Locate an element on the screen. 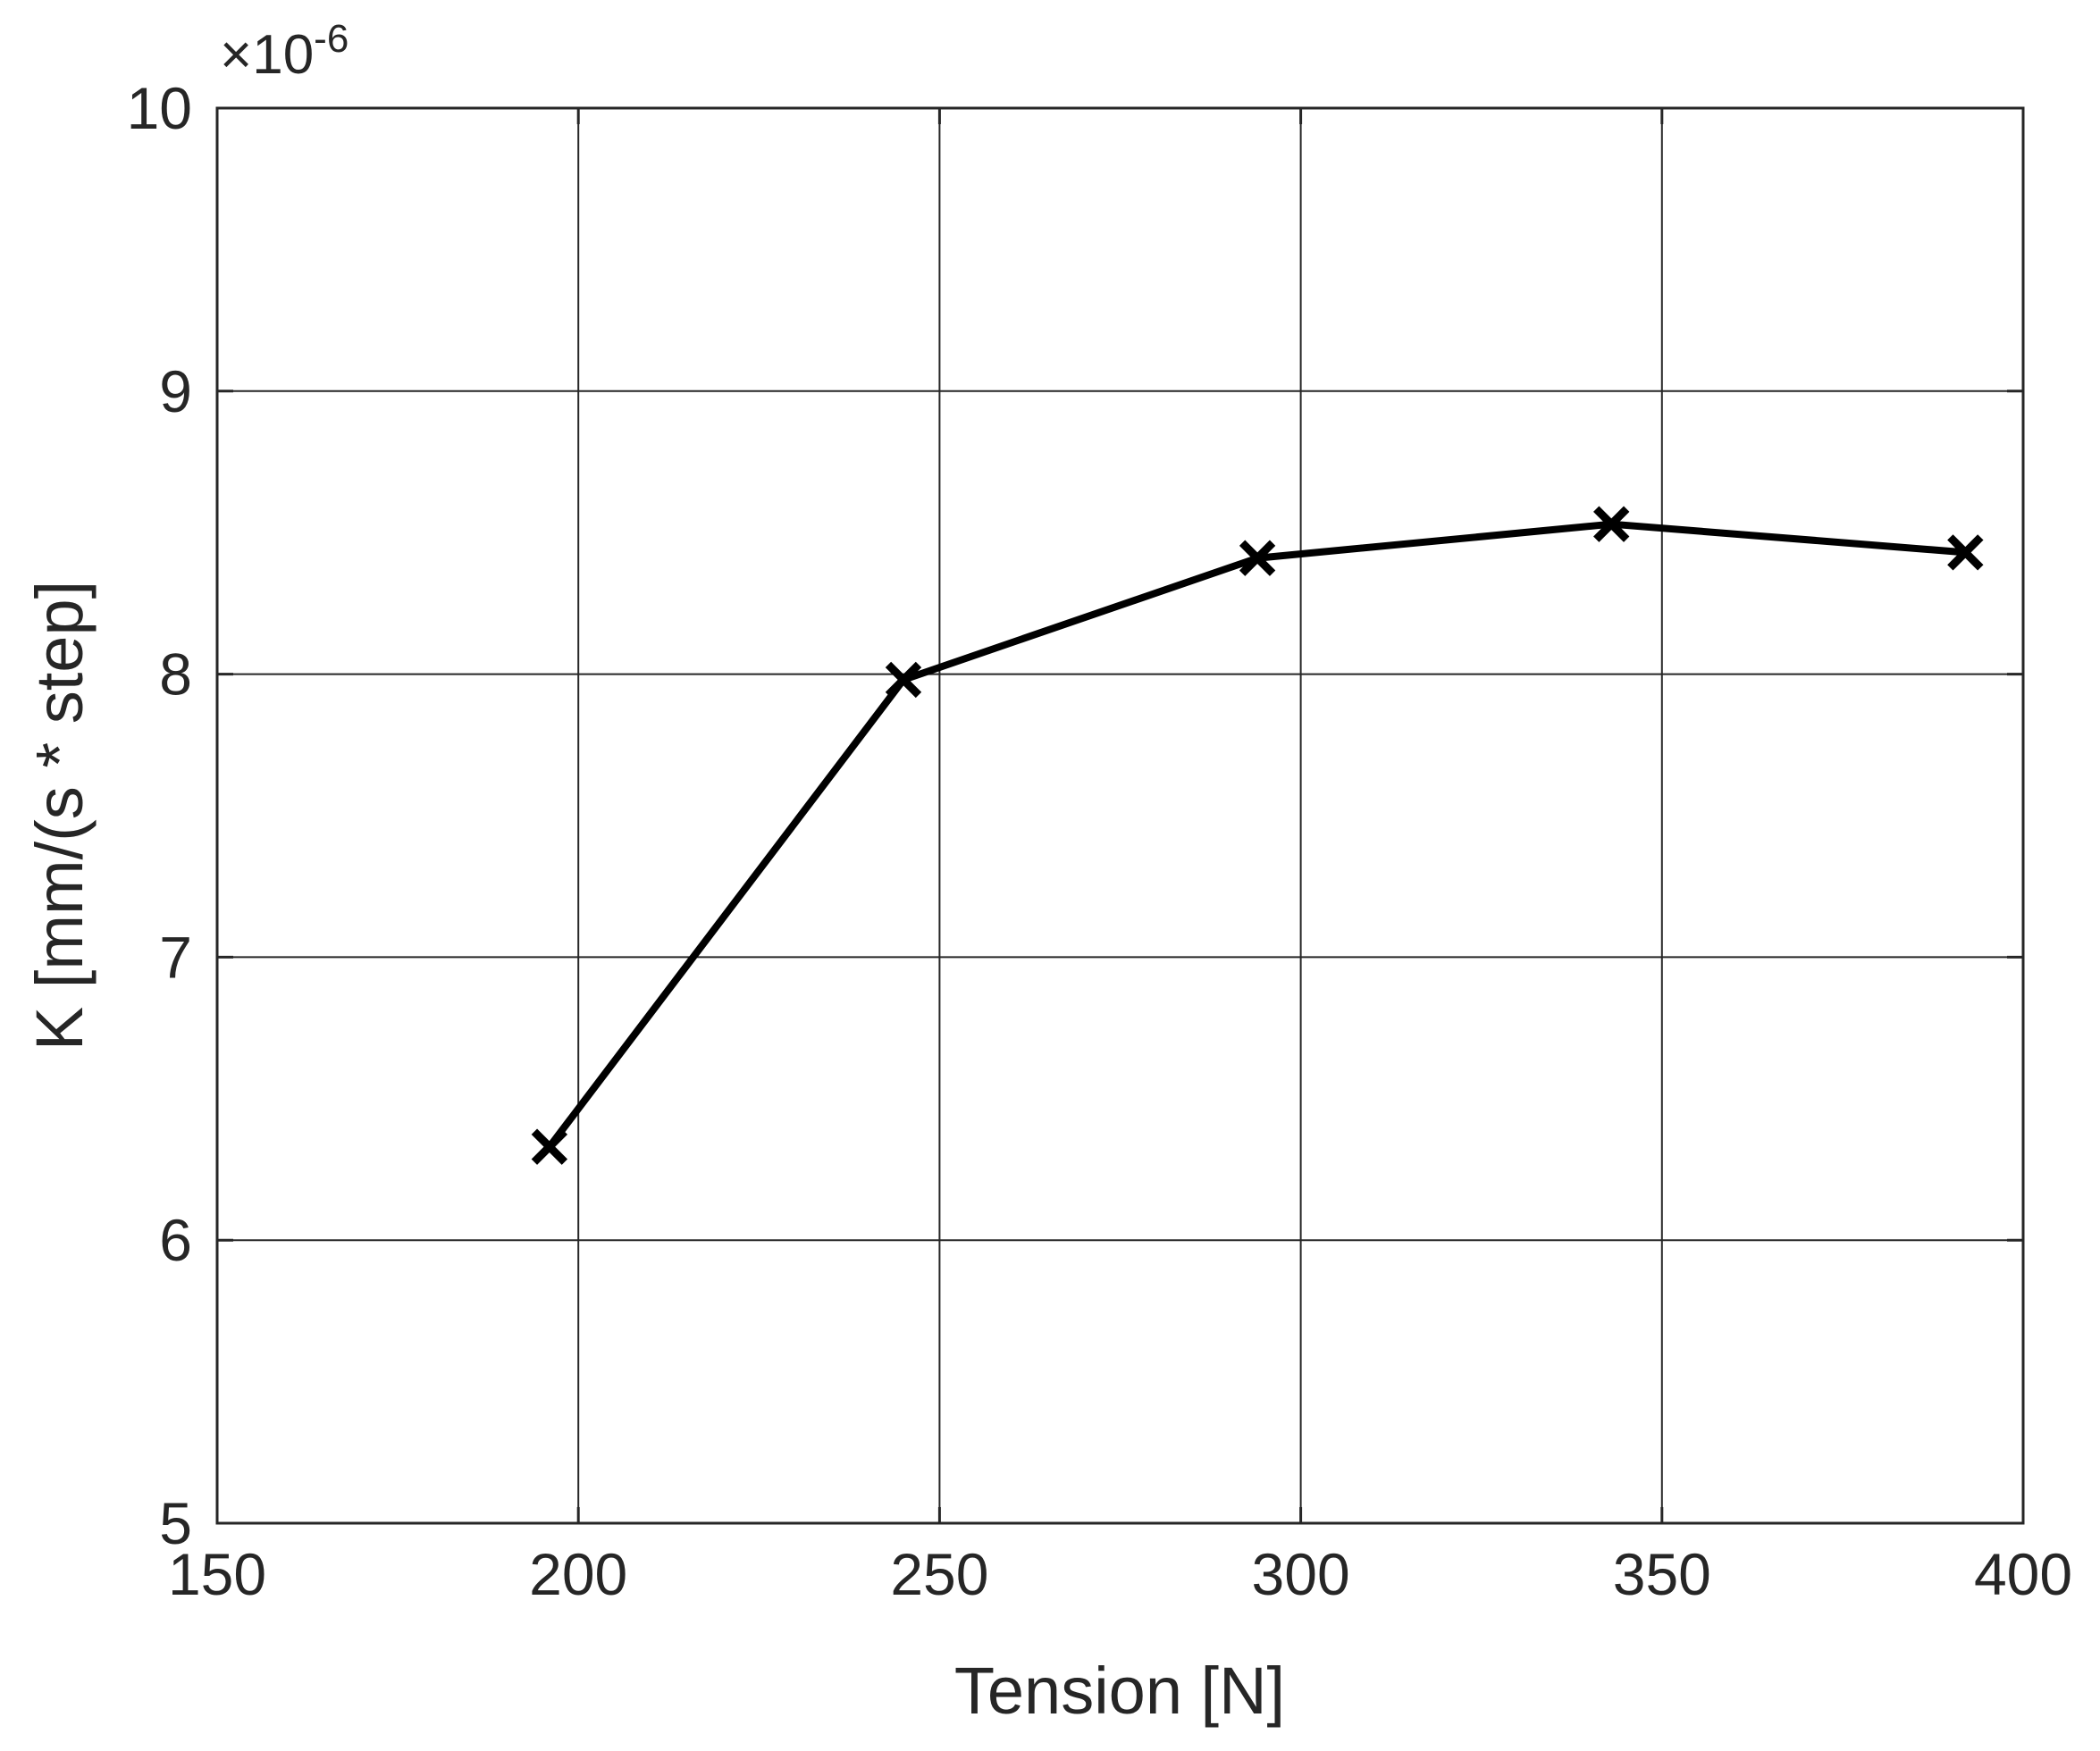 The width and height of the screenshot is (2100, 1751). y-tick-label: 8 is located at coordinates (175, 674).